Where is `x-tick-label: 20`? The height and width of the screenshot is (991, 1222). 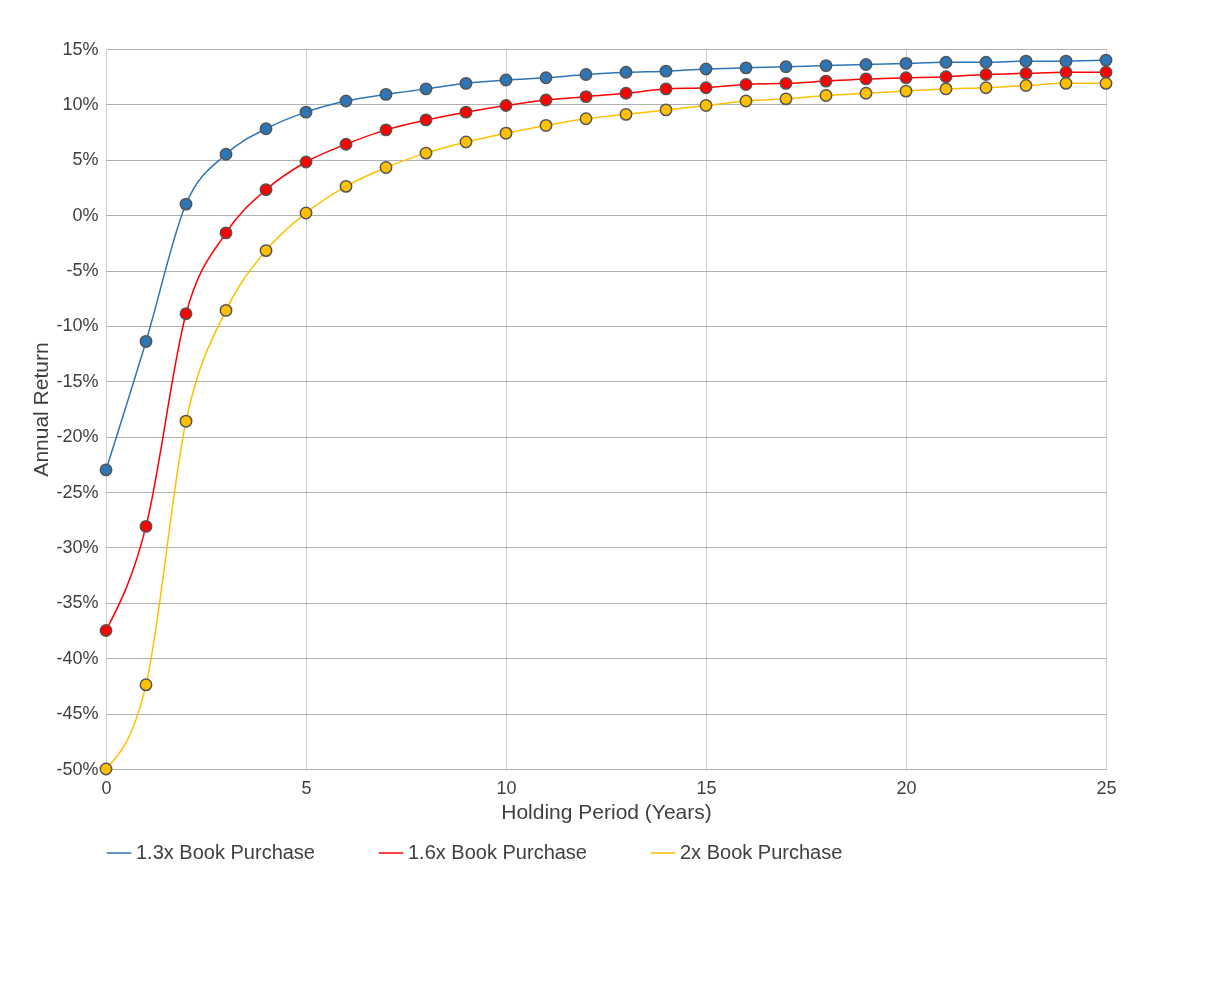 x-tick-label: 20 is located at coordinates (906, 787).